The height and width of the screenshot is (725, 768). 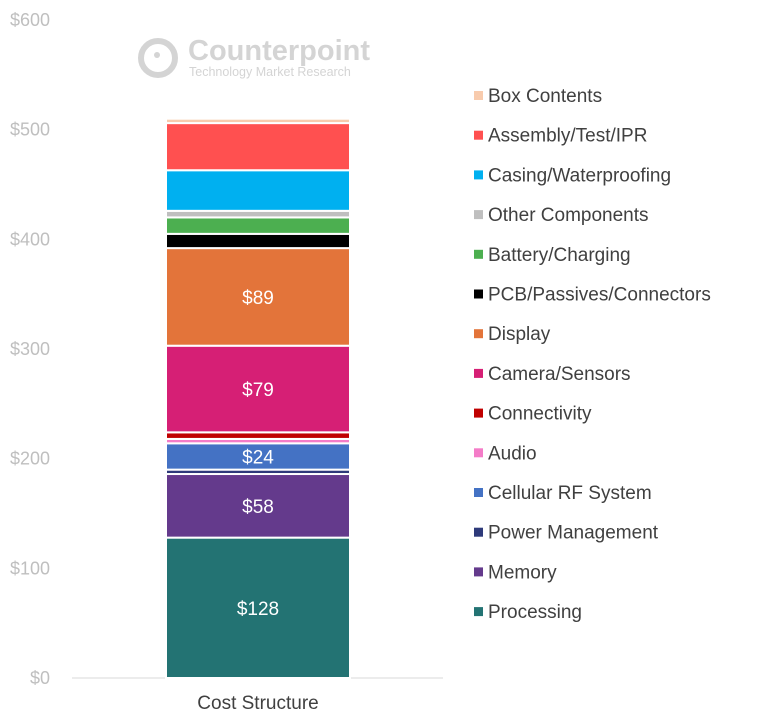 I want to click on bar-segment-assembly-test-ipr, so click(x=258, y=147).